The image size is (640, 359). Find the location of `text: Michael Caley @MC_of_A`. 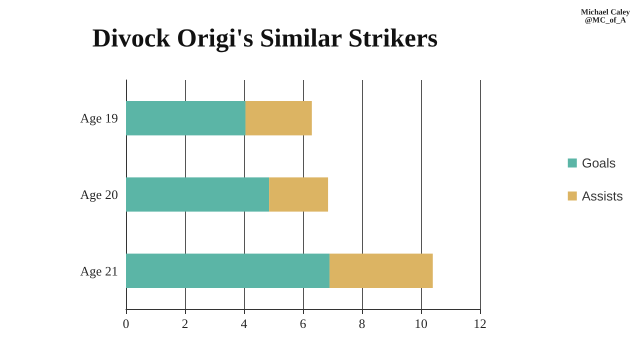

text: Michael Caley @MC_of_A is located at coordinates (605, 16).